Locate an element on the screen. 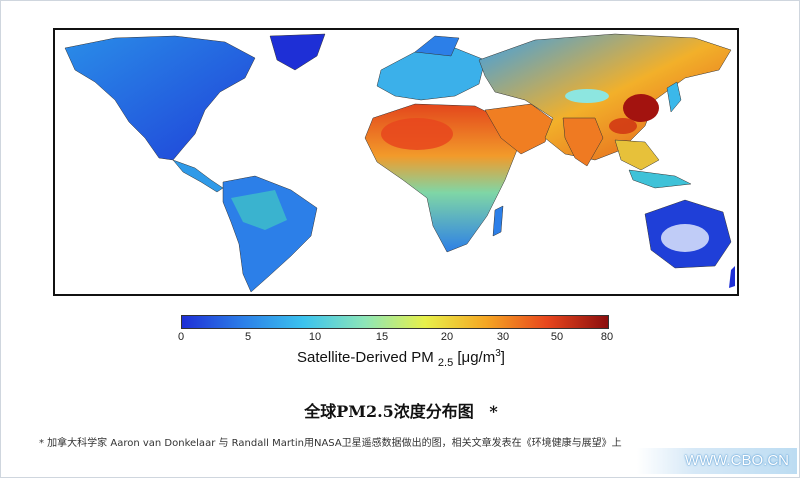 The width and height of the screenshot is (800, 478). india is located at coordinates (583, 142).